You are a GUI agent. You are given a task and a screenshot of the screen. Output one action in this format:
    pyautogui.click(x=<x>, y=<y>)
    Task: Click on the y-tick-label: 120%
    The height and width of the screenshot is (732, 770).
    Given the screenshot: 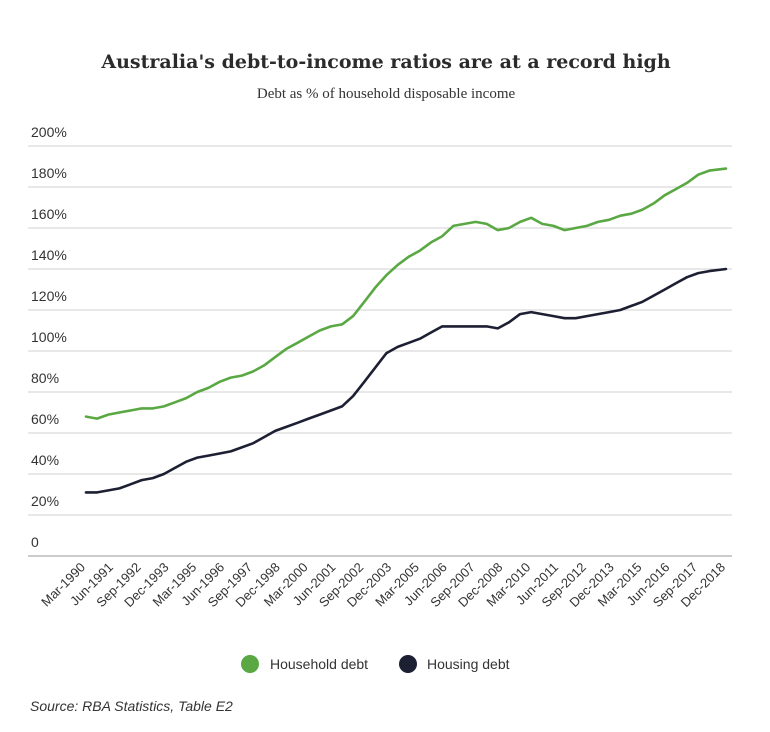 What is the action you would take?
    pyautogui.click(x=49, y=296)
    